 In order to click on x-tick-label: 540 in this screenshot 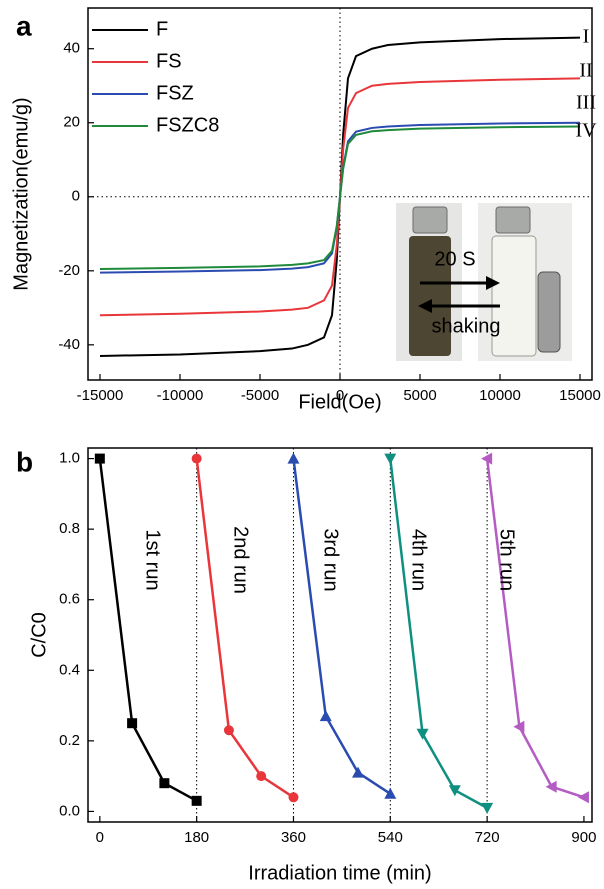, I will do `click(390, 837)`.